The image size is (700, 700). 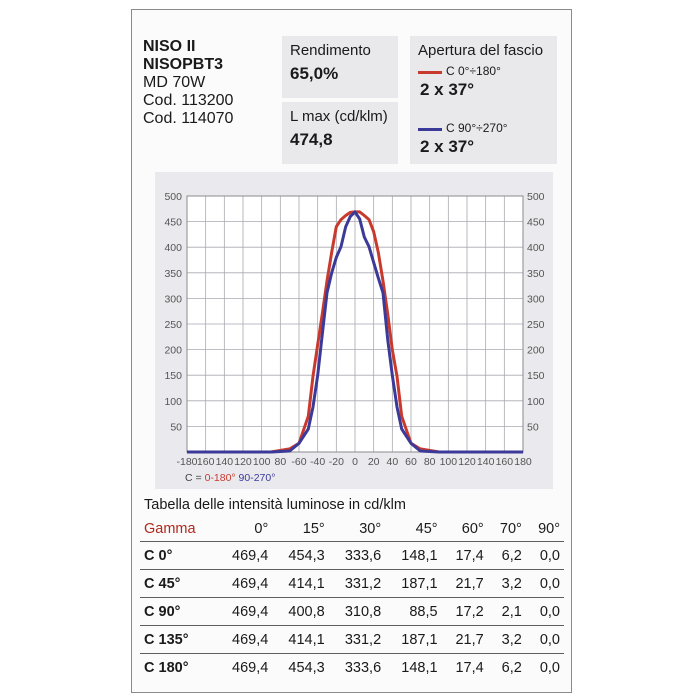 I want to click on table-row: C 180° 469,4 454,3 333,6 148,1 17,4 6,2 0,0, so click(x=352, y=667).